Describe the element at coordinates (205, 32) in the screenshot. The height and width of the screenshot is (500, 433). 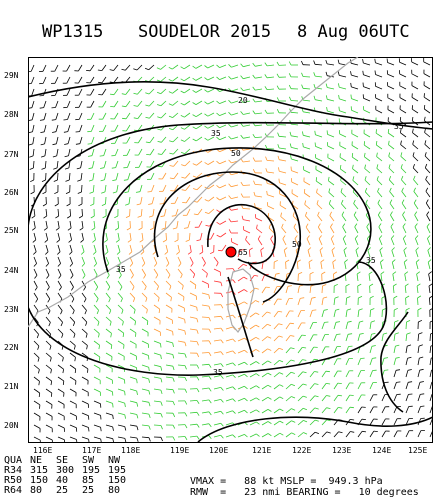
I see `storm-name: SOUDELOR 2015` at that location.